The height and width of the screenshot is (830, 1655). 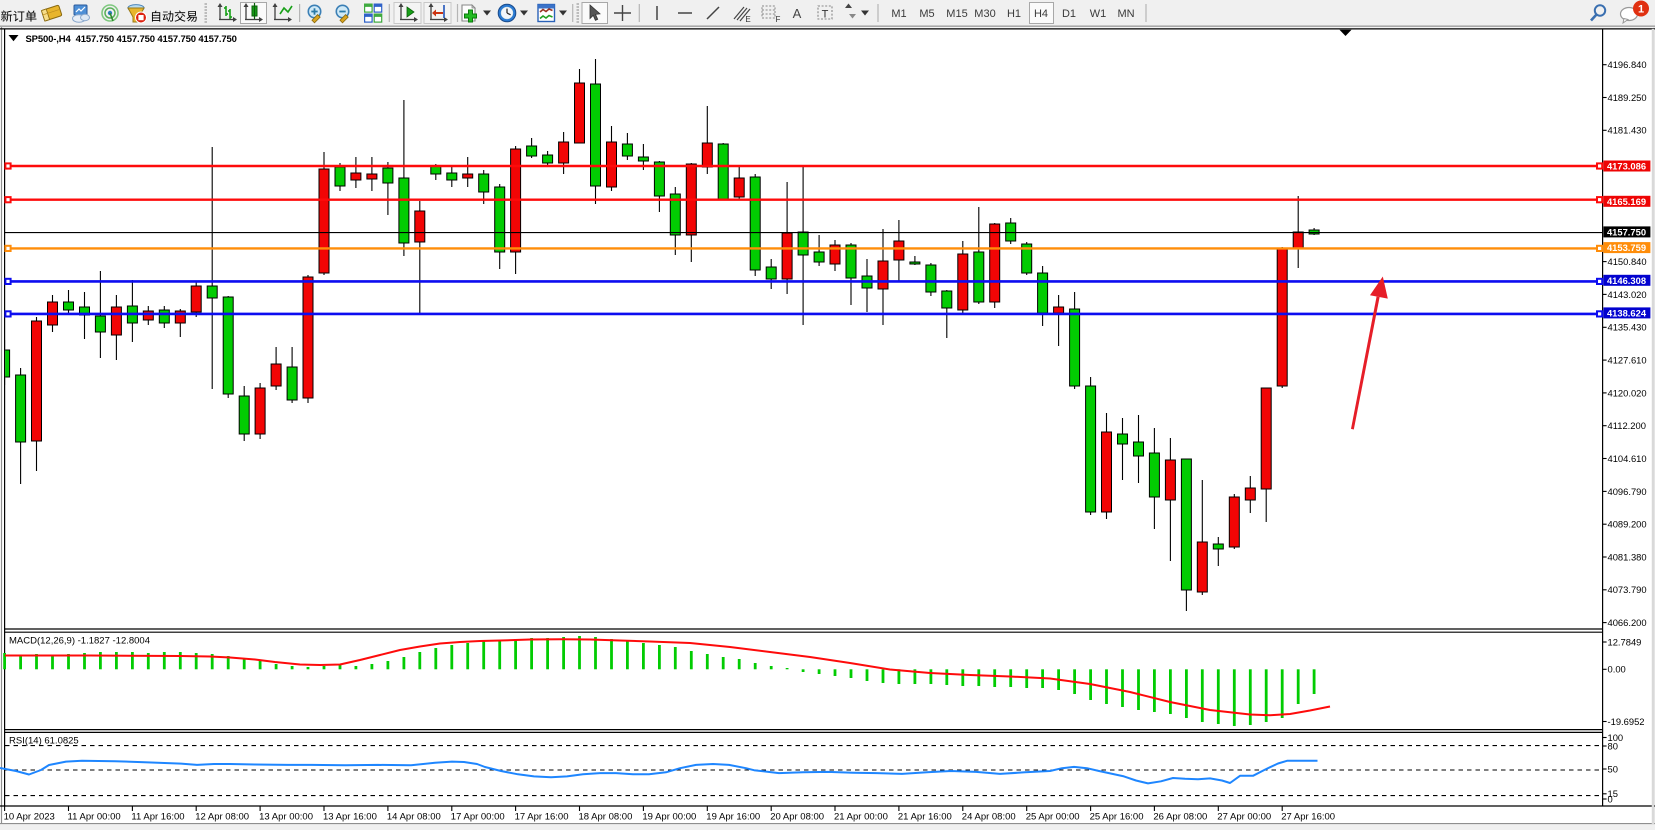 I want to click on svg-text: 4196.840, so click(x=1627, y=64).